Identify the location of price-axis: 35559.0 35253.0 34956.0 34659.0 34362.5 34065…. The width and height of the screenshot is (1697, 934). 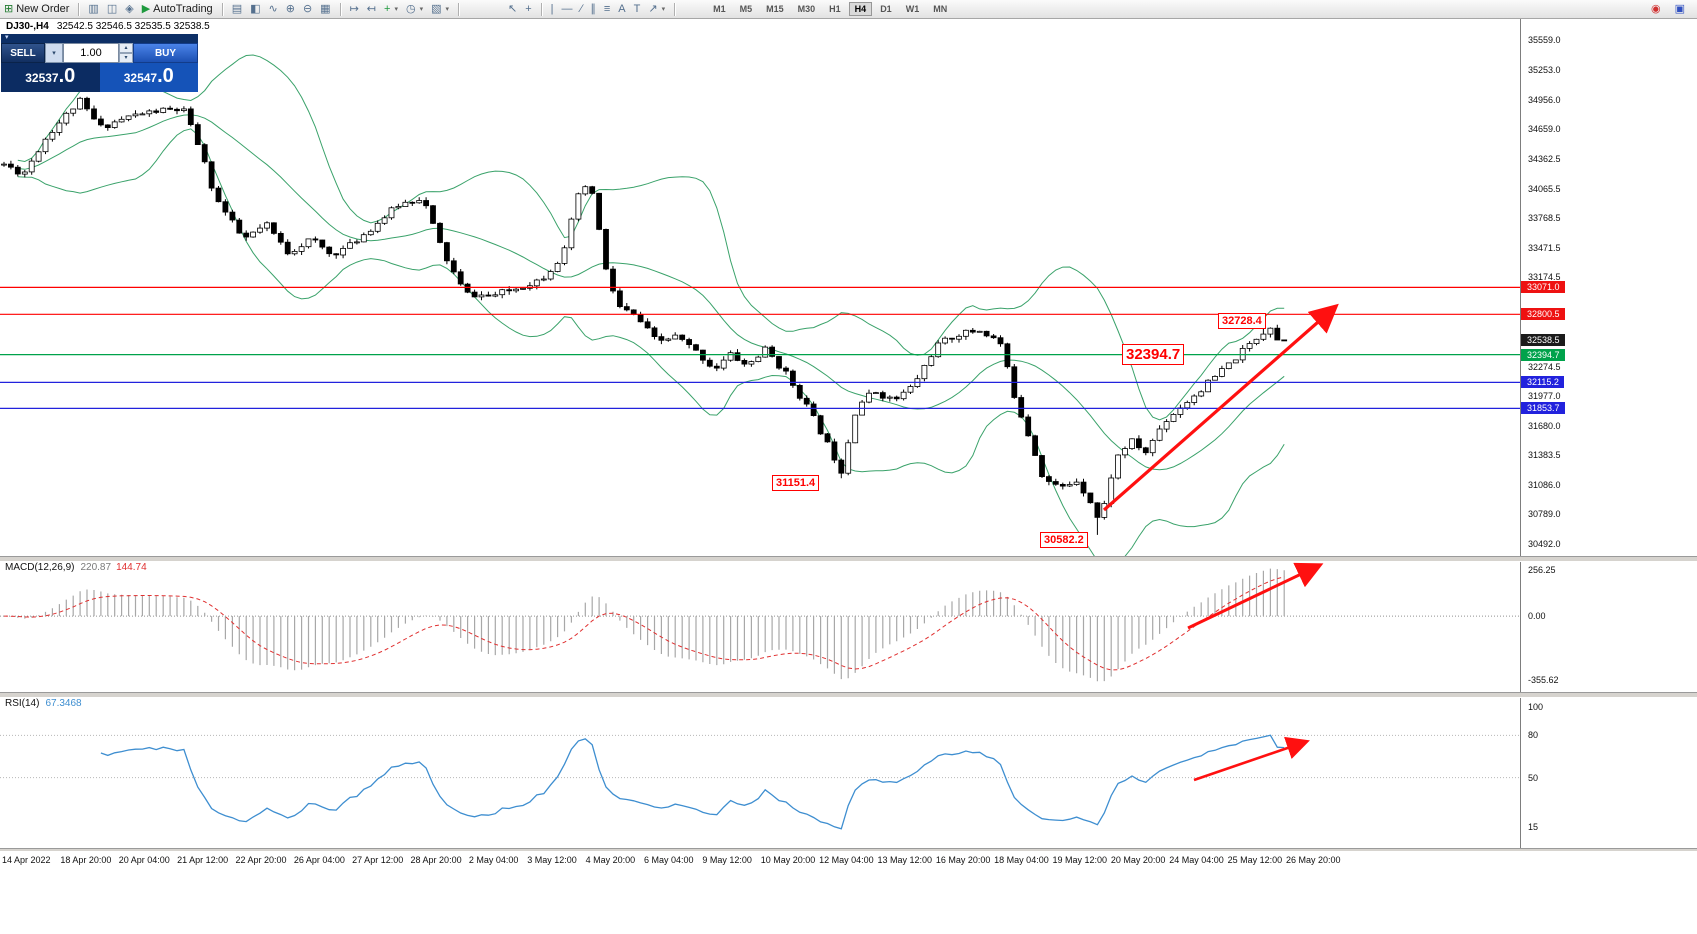
(1608, 287).